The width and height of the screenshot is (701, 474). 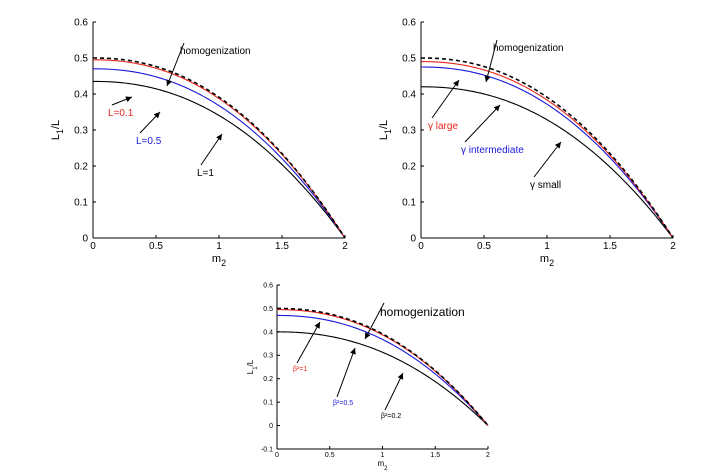 I want to click on annotation-label: β²=0.2, so click(x=391, y=416).